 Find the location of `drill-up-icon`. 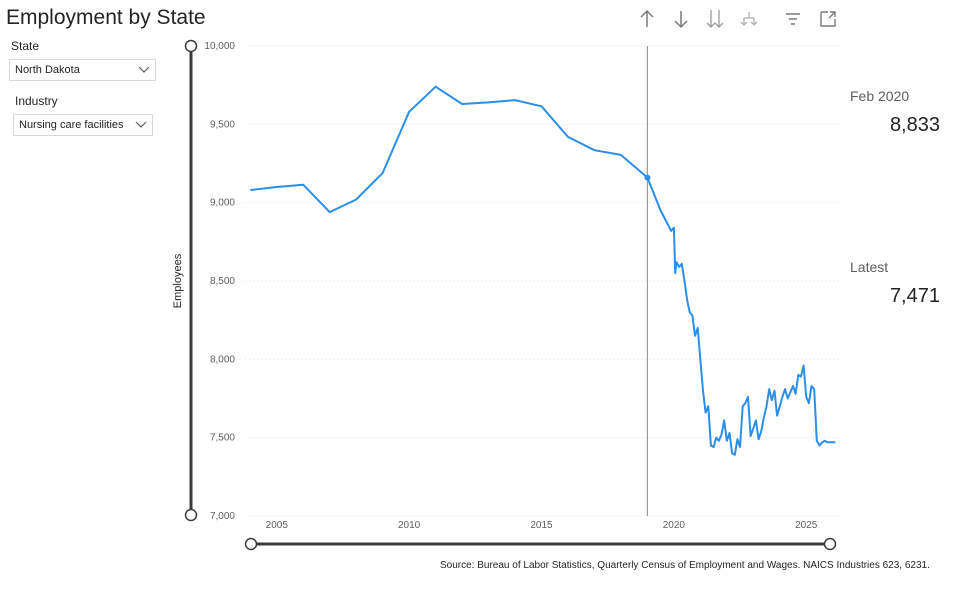

drill-up-icon is located at coordinates (647, 19).